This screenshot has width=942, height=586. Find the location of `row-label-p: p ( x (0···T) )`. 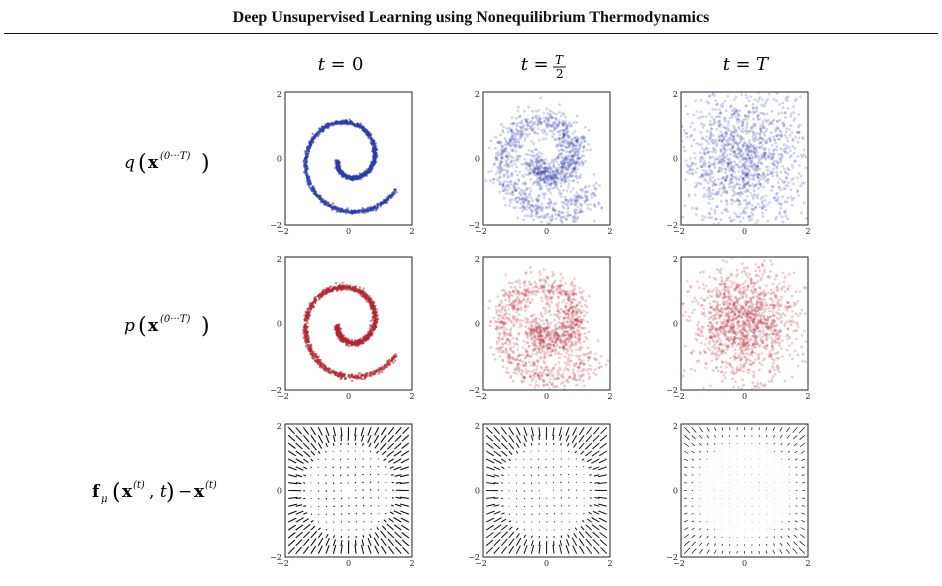

row-label-p: p ( x (0···T) ) is located at coordinates (167, 326).